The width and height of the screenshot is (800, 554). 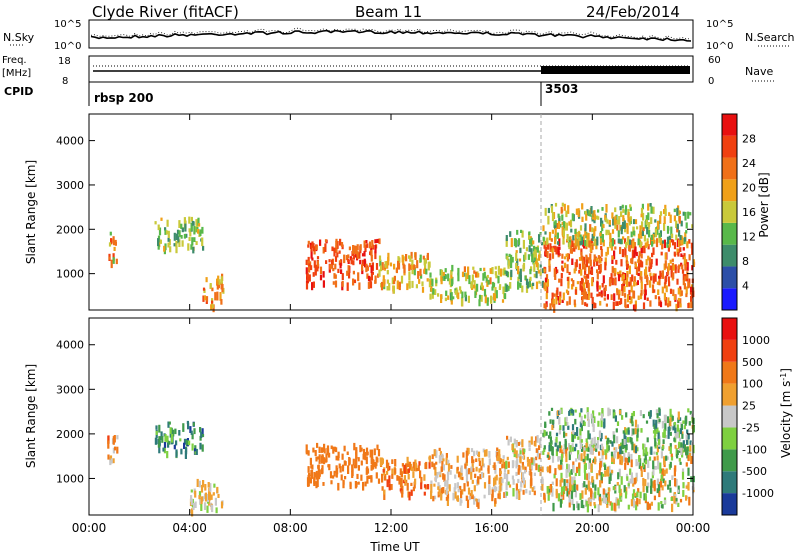 I want to click on colorbar-tick-label: 100, so click(x=752, y=384).